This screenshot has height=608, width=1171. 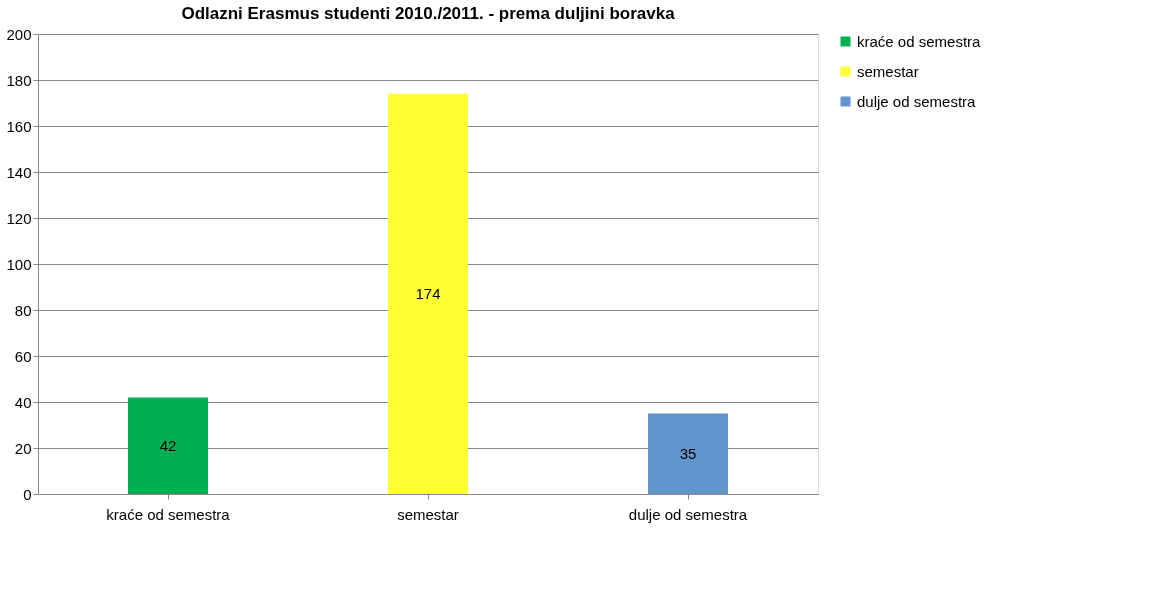 What do you see at coordinates (23, 402) in the screenshot?
I see `y-tick-label: 40` at bounding box center [23, 402].